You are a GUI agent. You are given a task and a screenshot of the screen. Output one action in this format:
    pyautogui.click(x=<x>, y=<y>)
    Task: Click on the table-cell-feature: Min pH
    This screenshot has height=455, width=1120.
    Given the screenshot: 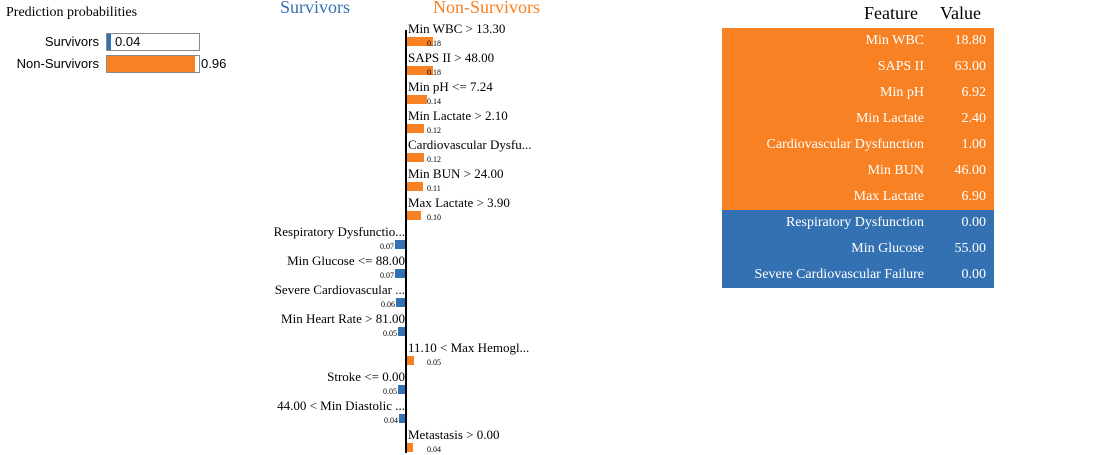 What is the action you would take?
    pyautogui.click(x=902, y=92)
    